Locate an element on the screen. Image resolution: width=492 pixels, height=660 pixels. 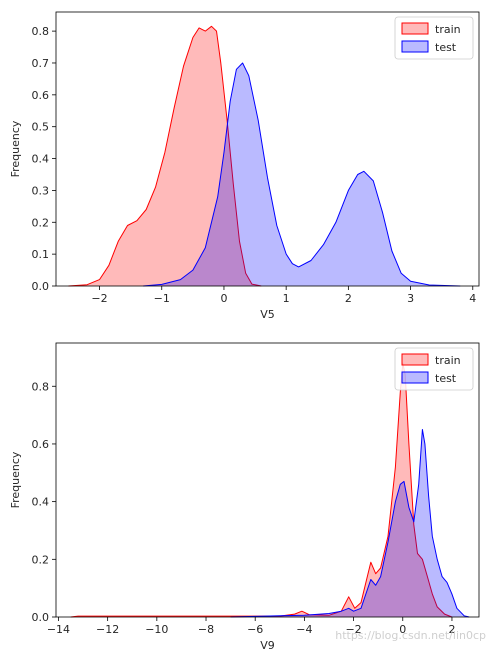
series-line-test is located at coordinates (350, 523).